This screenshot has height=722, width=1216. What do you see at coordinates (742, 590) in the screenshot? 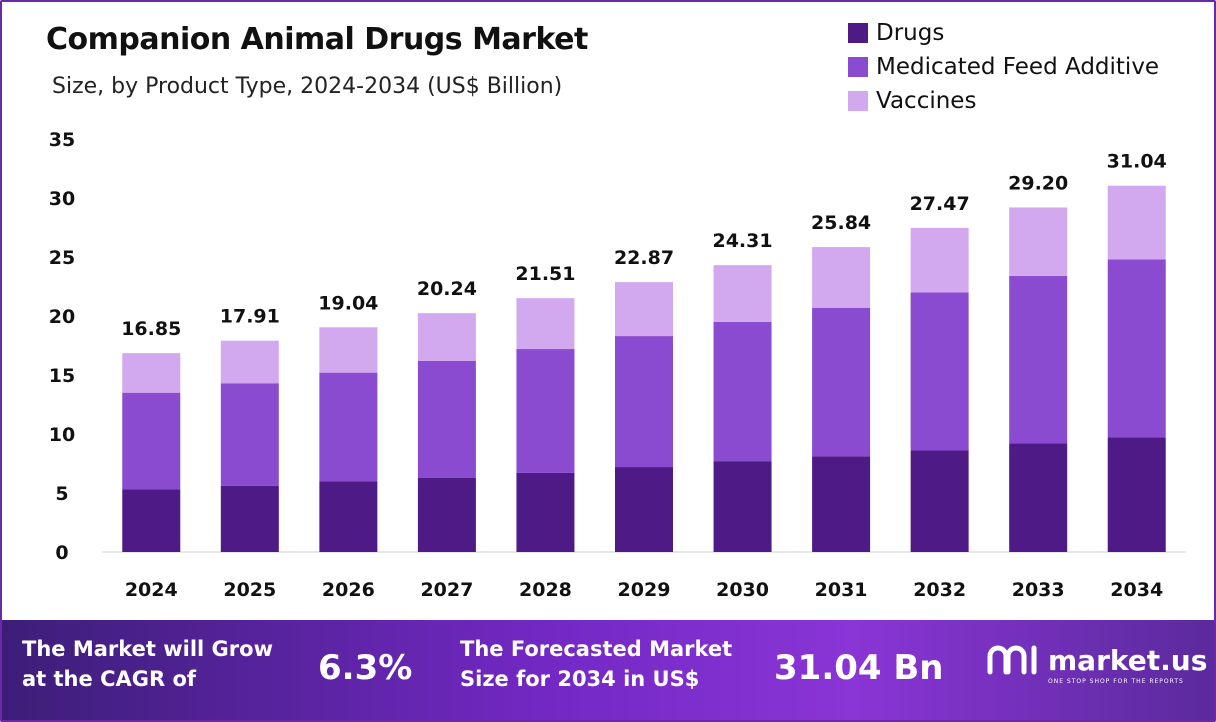
I see `x-tick-label: 2030` at bounding box center [742, 590].